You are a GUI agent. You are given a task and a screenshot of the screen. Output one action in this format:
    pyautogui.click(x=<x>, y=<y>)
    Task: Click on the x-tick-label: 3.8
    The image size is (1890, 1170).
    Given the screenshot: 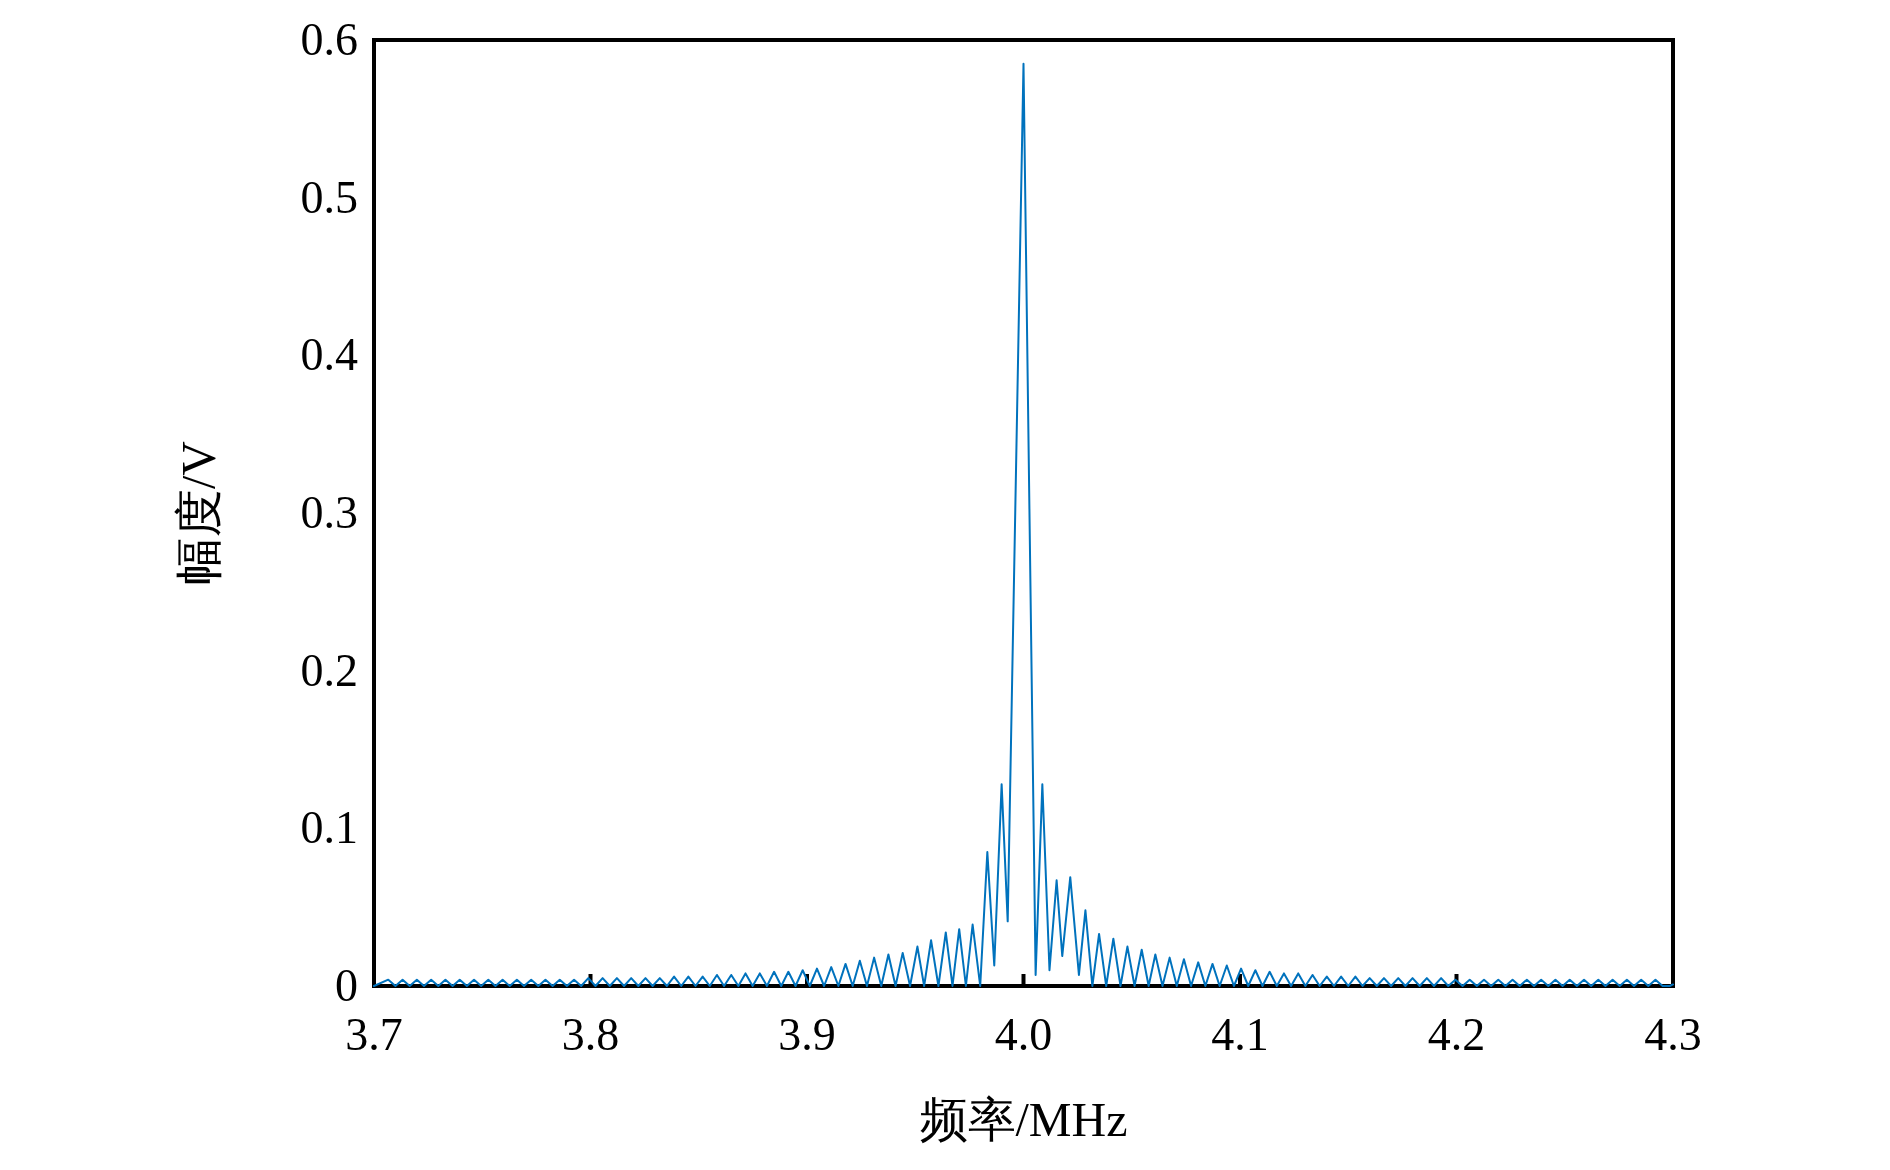 What is the action you would take?
    pyautogui.click(x=590, y=1034)
    